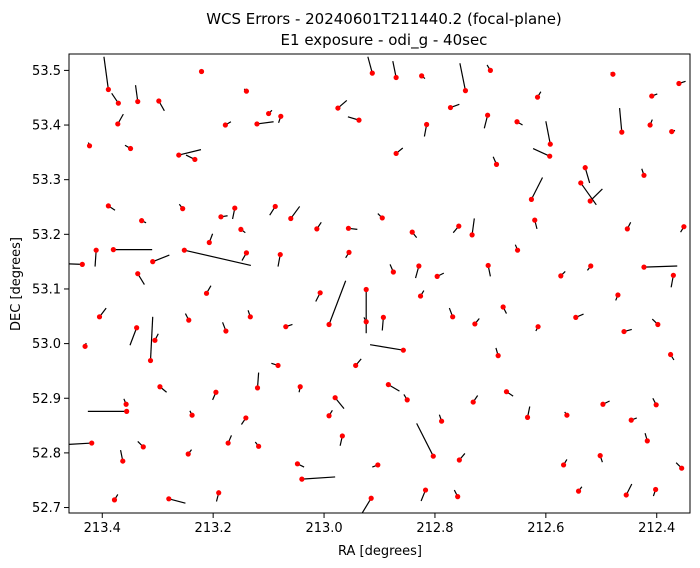  Describe the element at coordinates (46, 126) in the screenshot. I see `y-tick-label: 53.4` at that location.